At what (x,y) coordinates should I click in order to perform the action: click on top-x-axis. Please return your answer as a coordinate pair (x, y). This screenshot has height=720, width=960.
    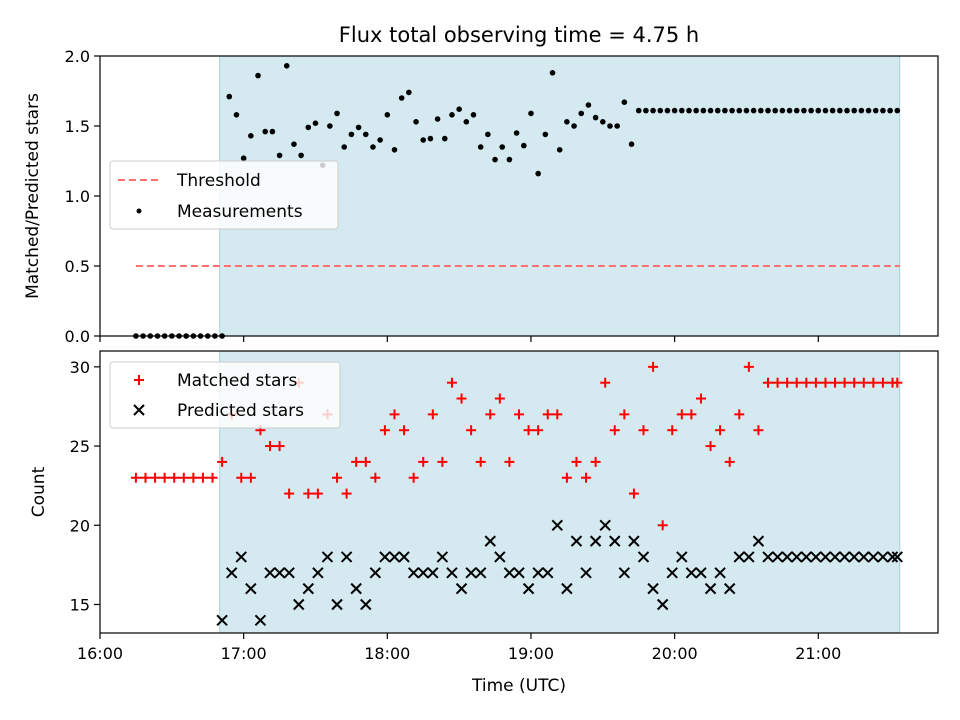
    Looking at the image, I should click on (459, 339).